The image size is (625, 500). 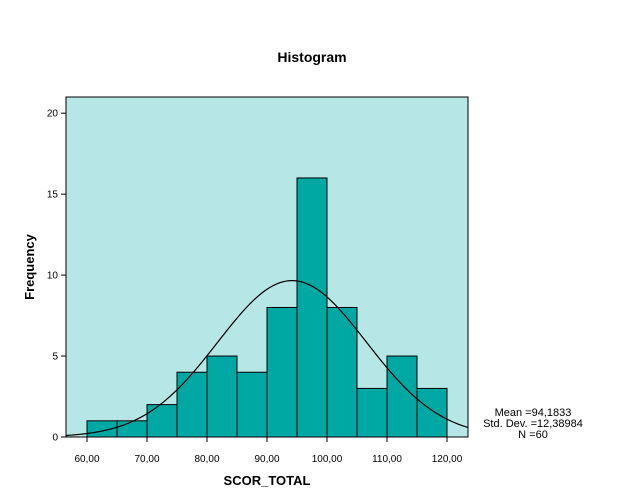 What do you see at coordinates (86, 459) in the screenshot?
I see `x-tick-label: 60,00` at bounding box center [86, 459].